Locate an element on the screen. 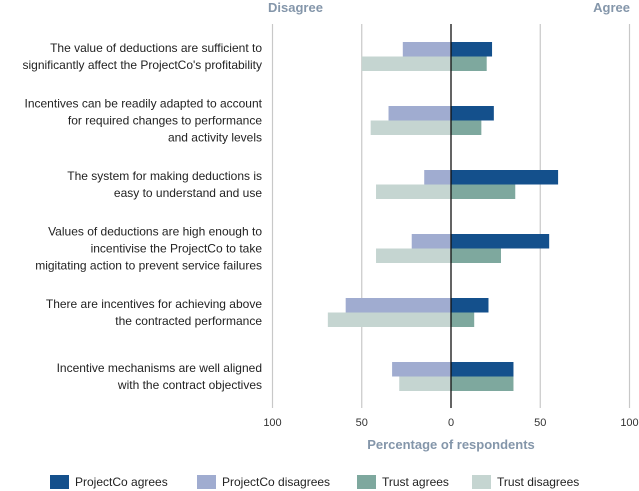 Image resolution: width=639 pixels, height=491 pixels. category-label: There are incentives for achieving above is located at coordinates (154, 304).